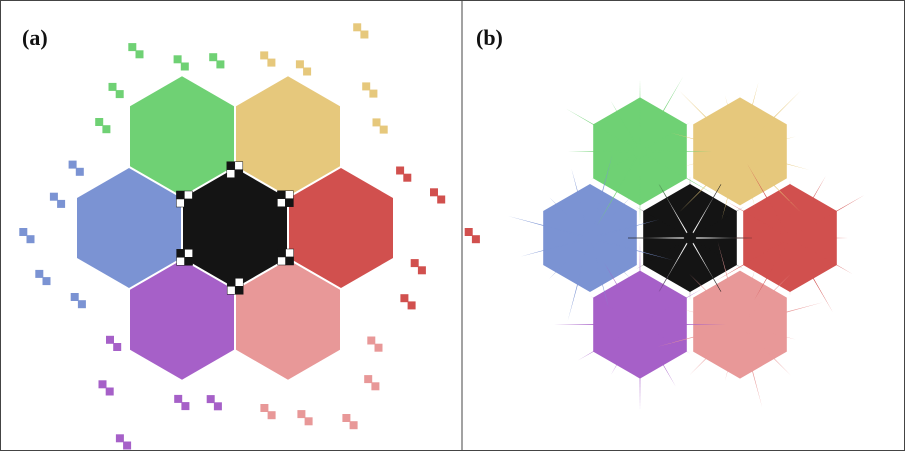 This screenshot has width=905, height=451. I want to click on tile-b-bottom-right, so click(740, 324).